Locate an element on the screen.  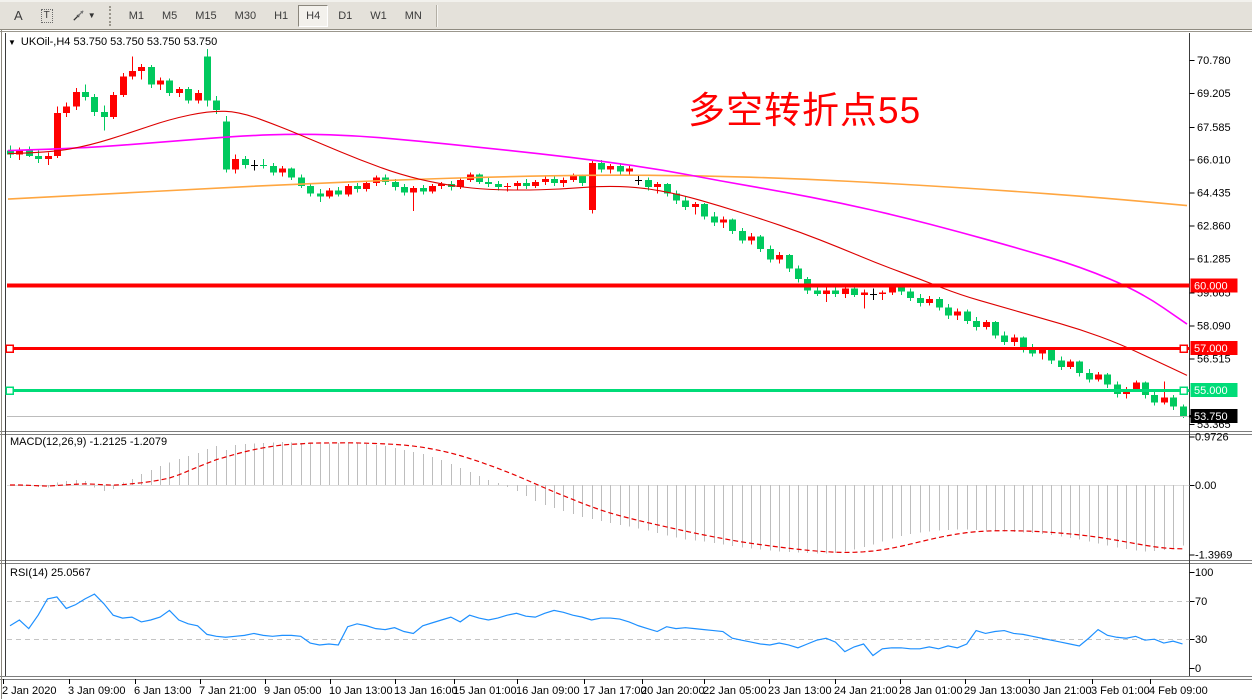
symbol-dropdown-icon: ▼ is located at coordinates (12, 42).